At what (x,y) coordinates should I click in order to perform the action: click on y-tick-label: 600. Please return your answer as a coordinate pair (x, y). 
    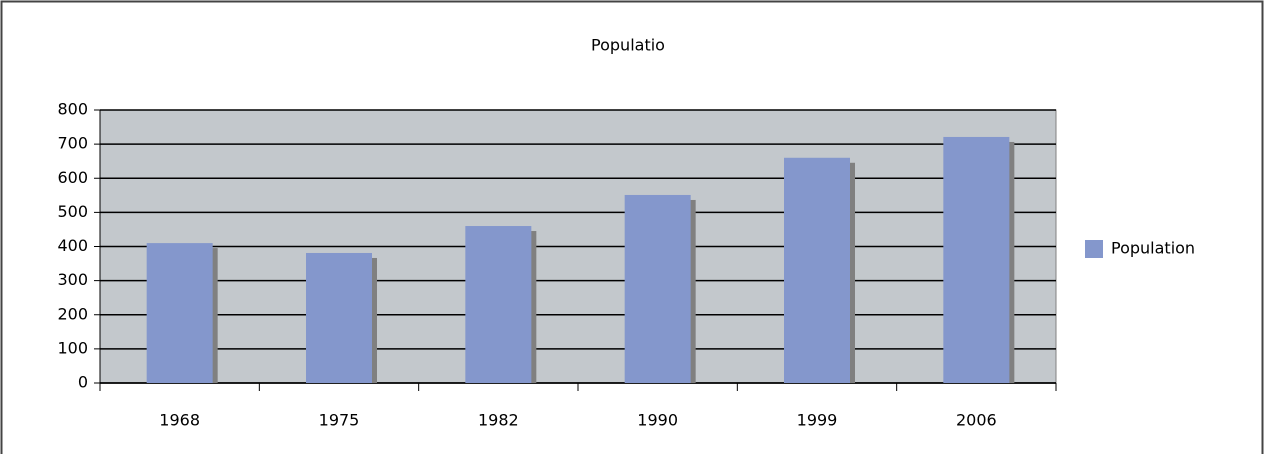
    Looking at the image, I should click on (72, 177).